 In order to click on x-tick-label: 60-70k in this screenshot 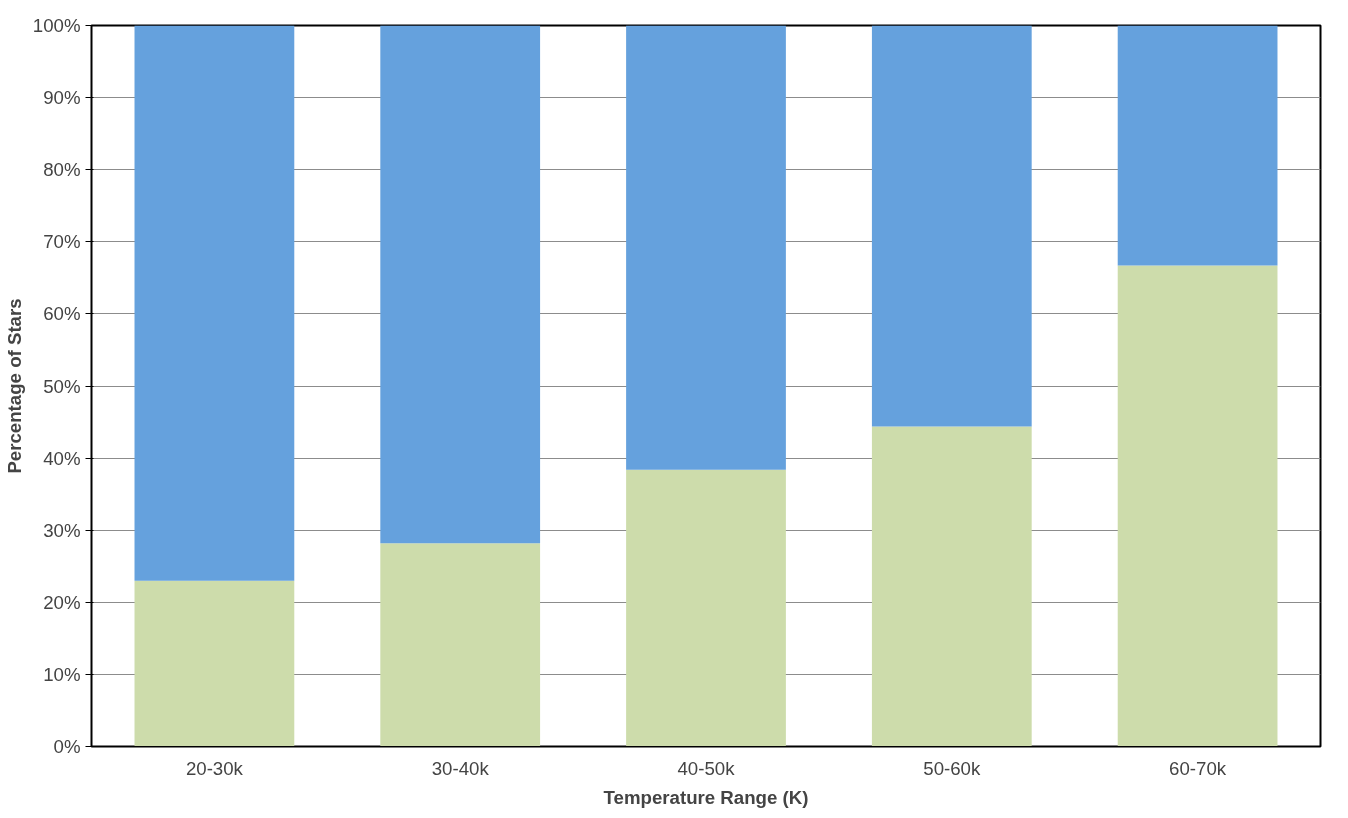, I will do `click(1198, 768)`.